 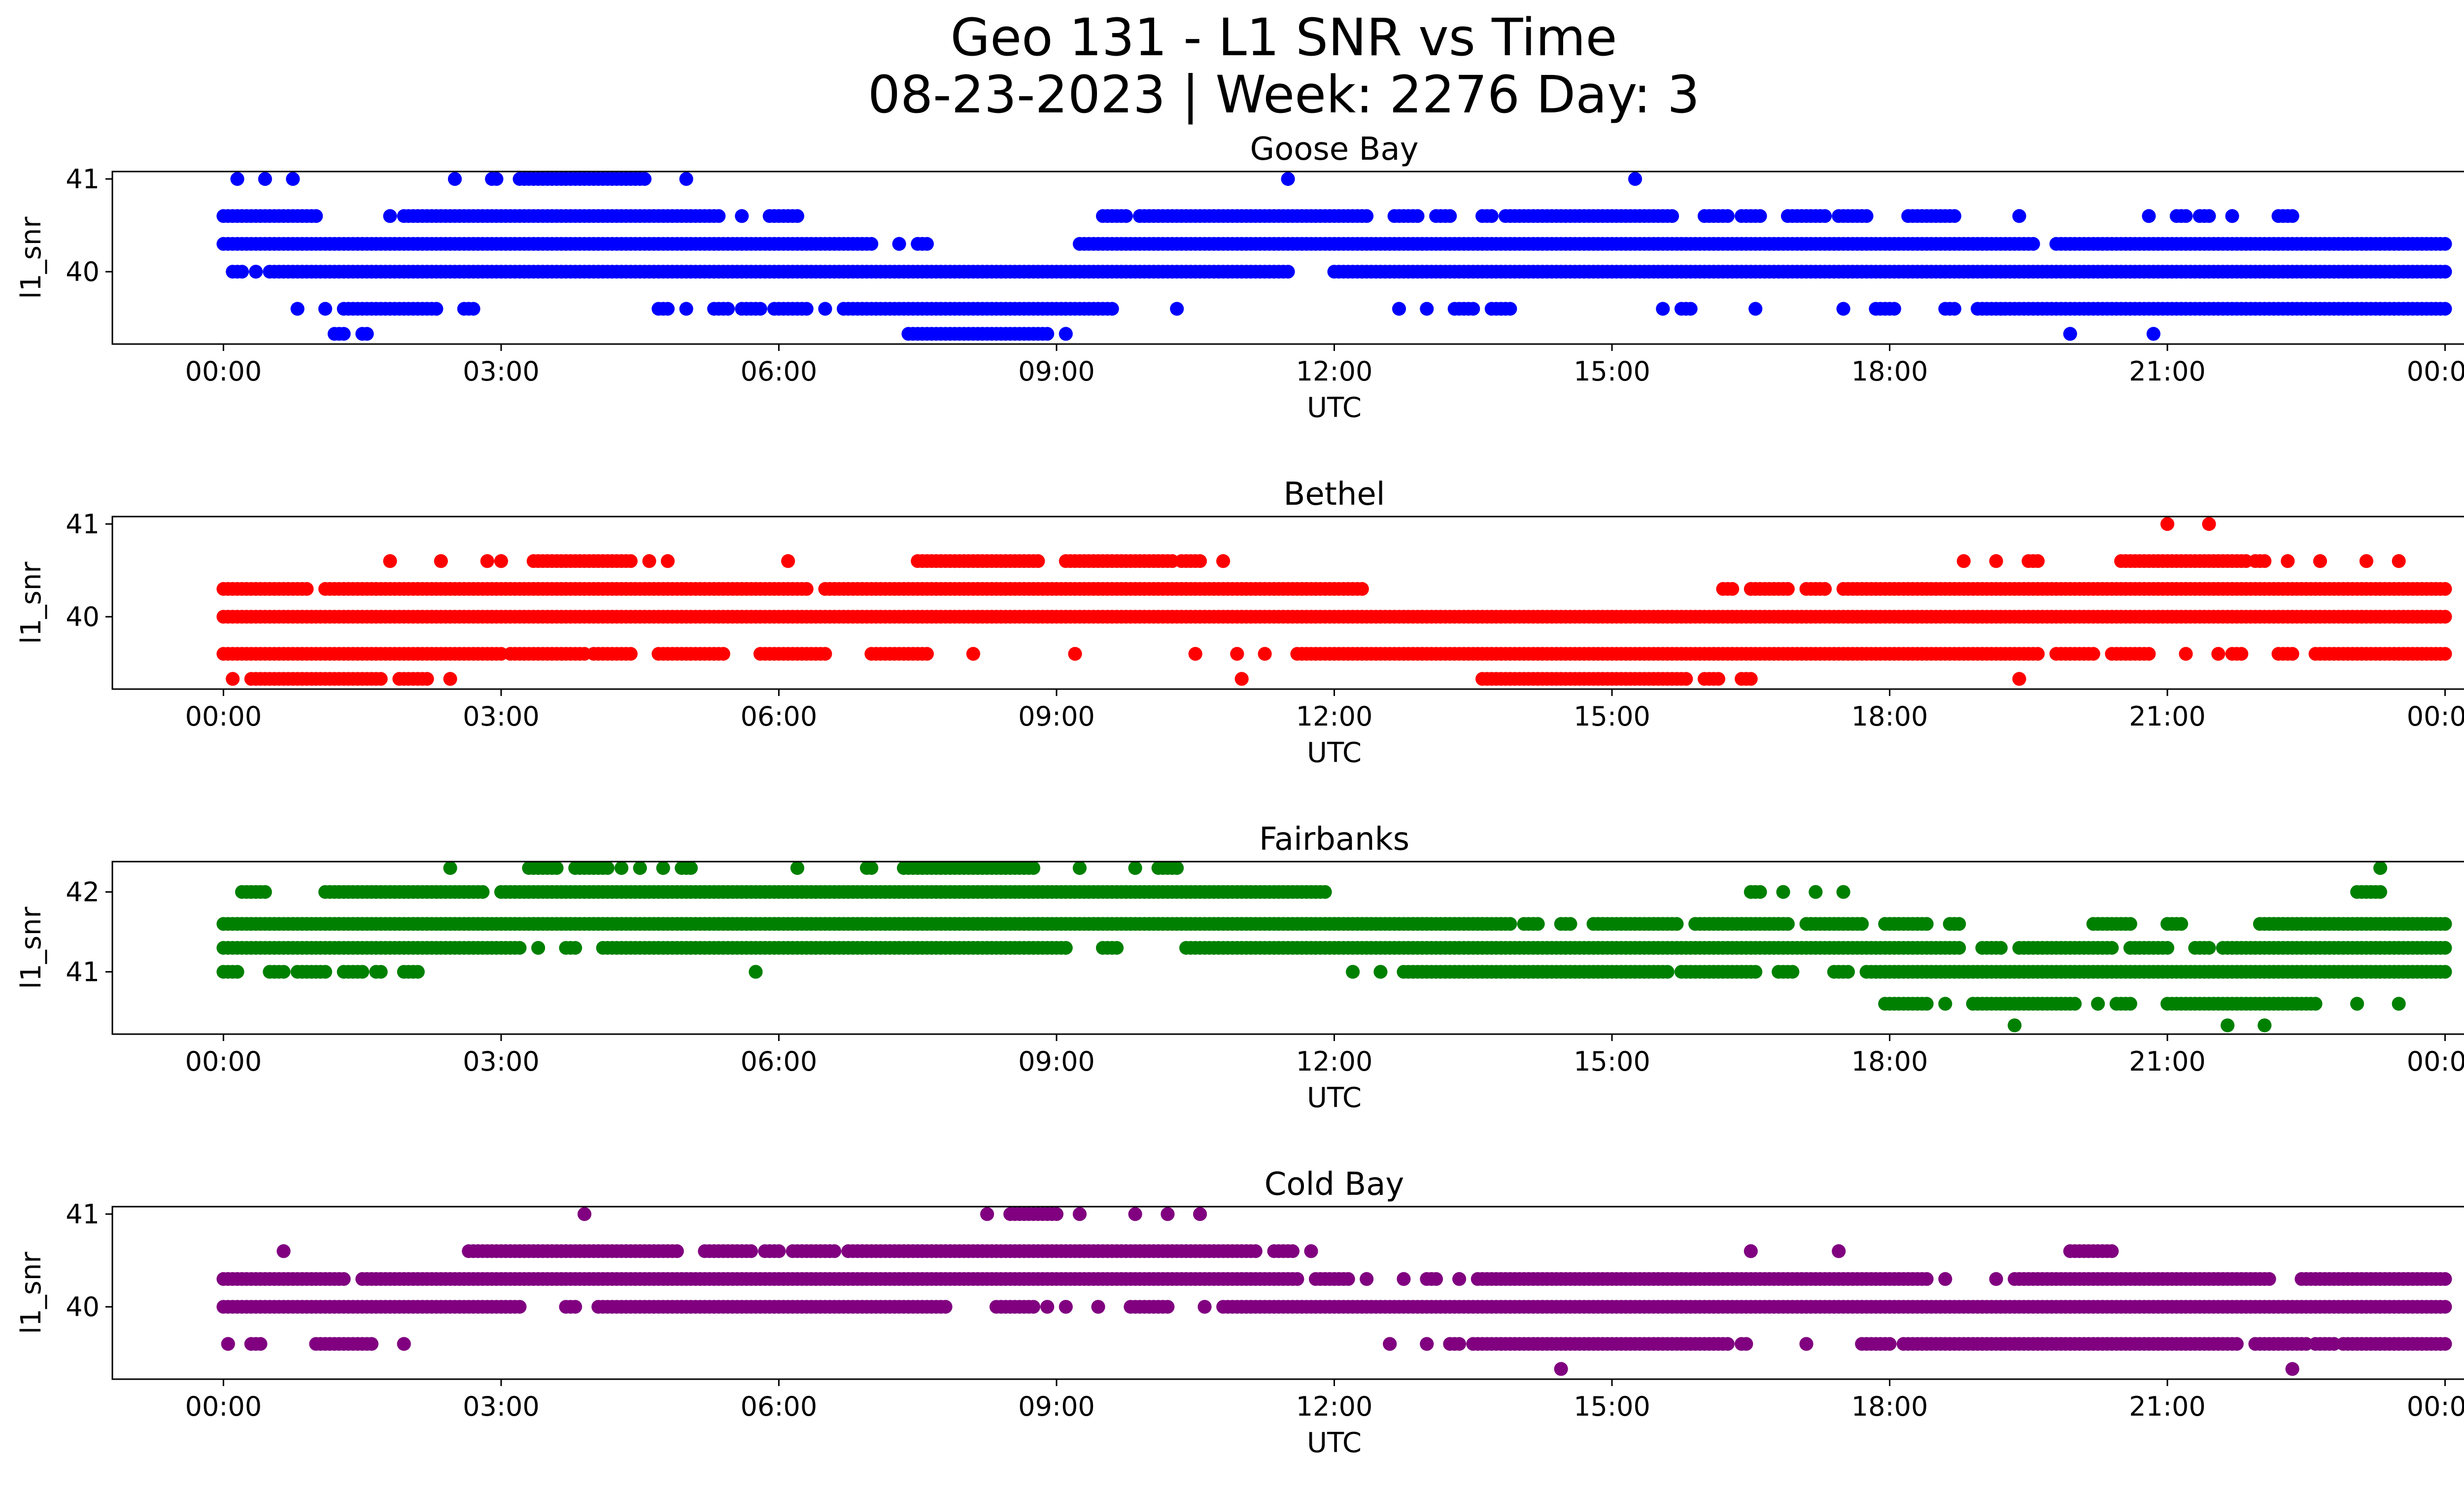 I want to click on x-tick-label: 03:00, so click(x=501, y=371).